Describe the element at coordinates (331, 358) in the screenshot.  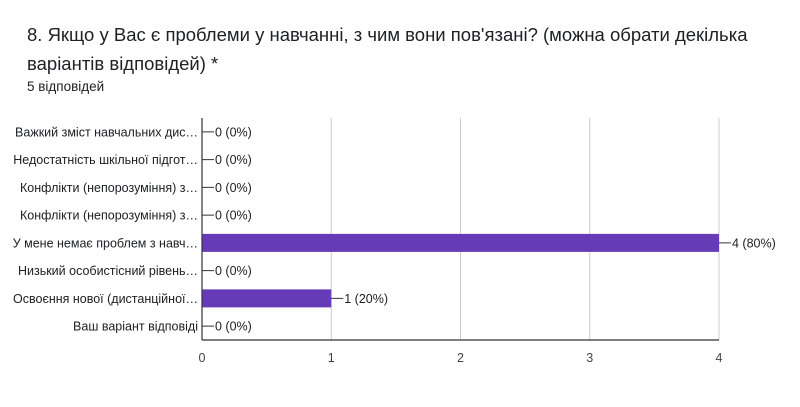
I see `x-tick-label: 1` at that location.